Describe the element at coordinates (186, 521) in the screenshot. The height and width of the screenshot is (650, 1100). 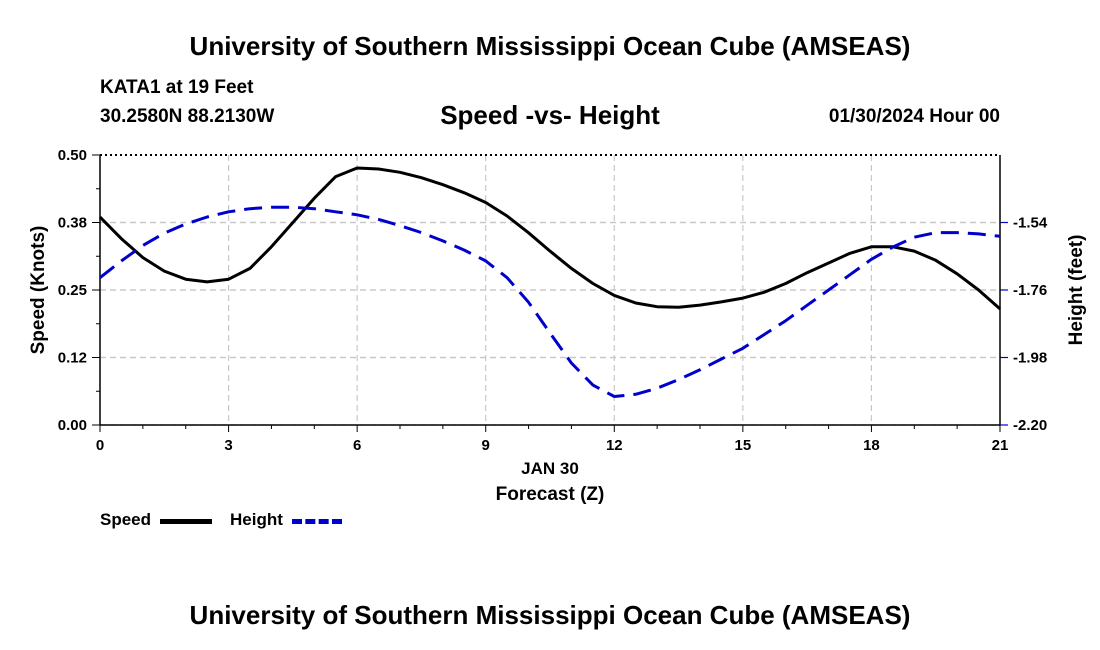
I see `legend-speed-line` at that location.